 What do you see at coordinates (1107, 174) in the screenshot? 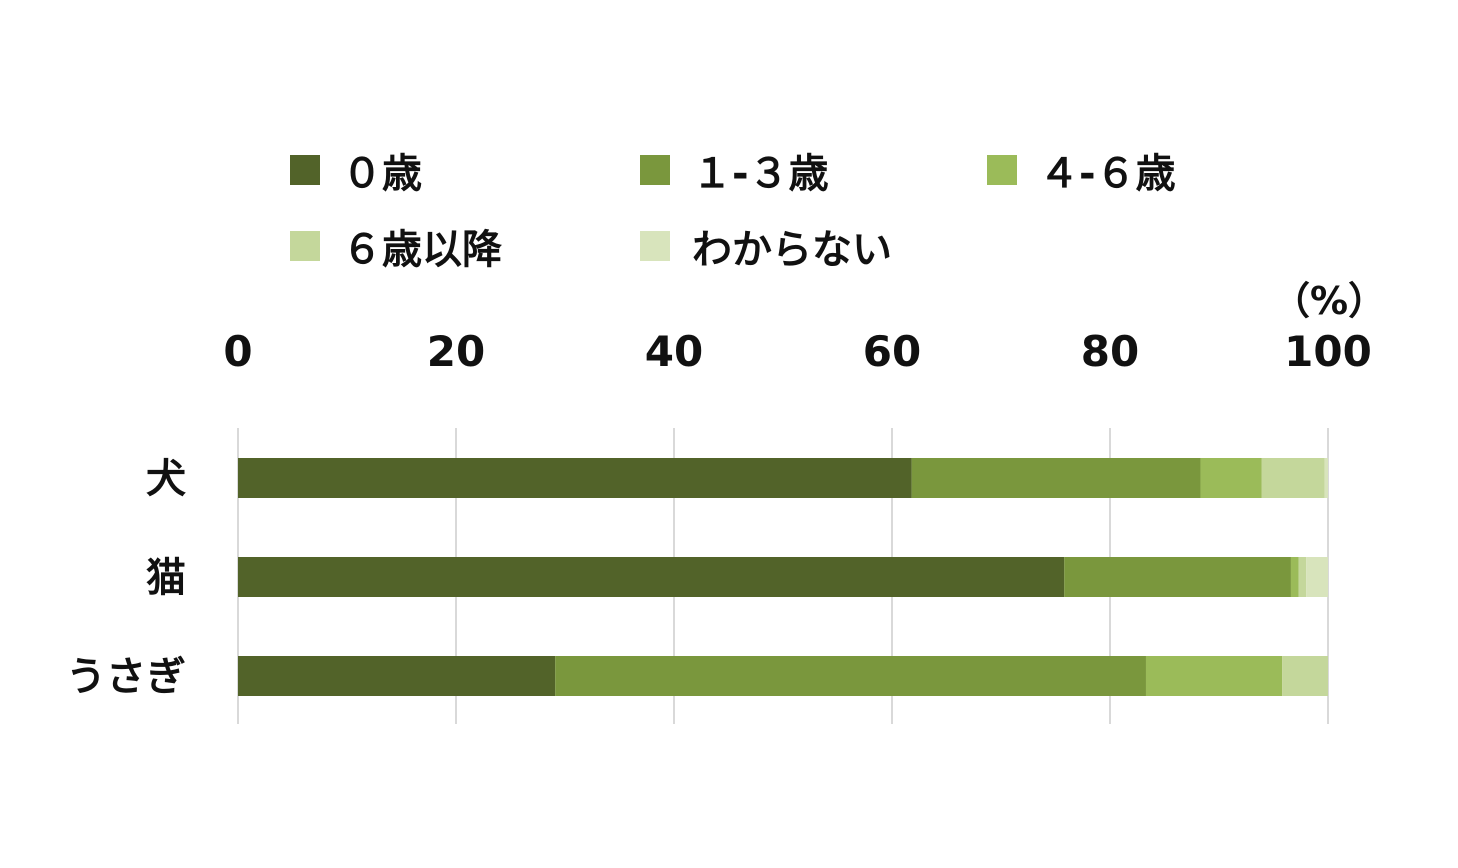
I see `legend-label: ４-６歳` at bounding box center [1107, 174].